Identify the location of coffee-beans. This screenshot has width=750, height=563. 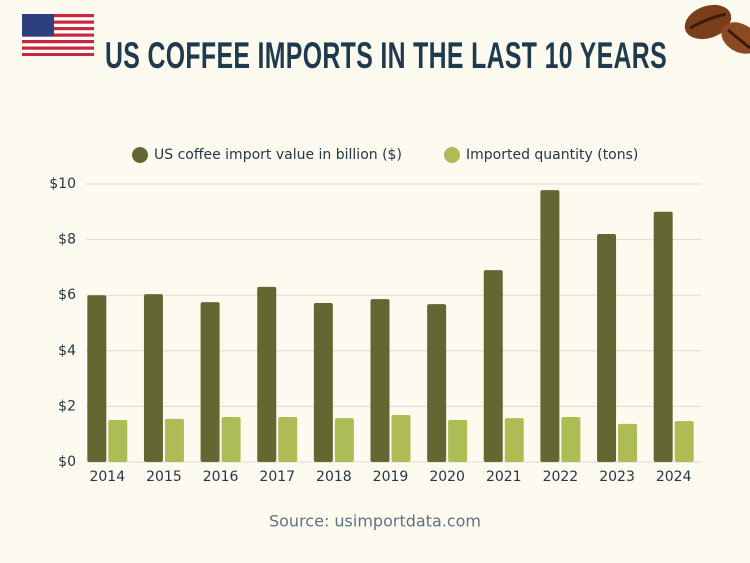
(717, 29).